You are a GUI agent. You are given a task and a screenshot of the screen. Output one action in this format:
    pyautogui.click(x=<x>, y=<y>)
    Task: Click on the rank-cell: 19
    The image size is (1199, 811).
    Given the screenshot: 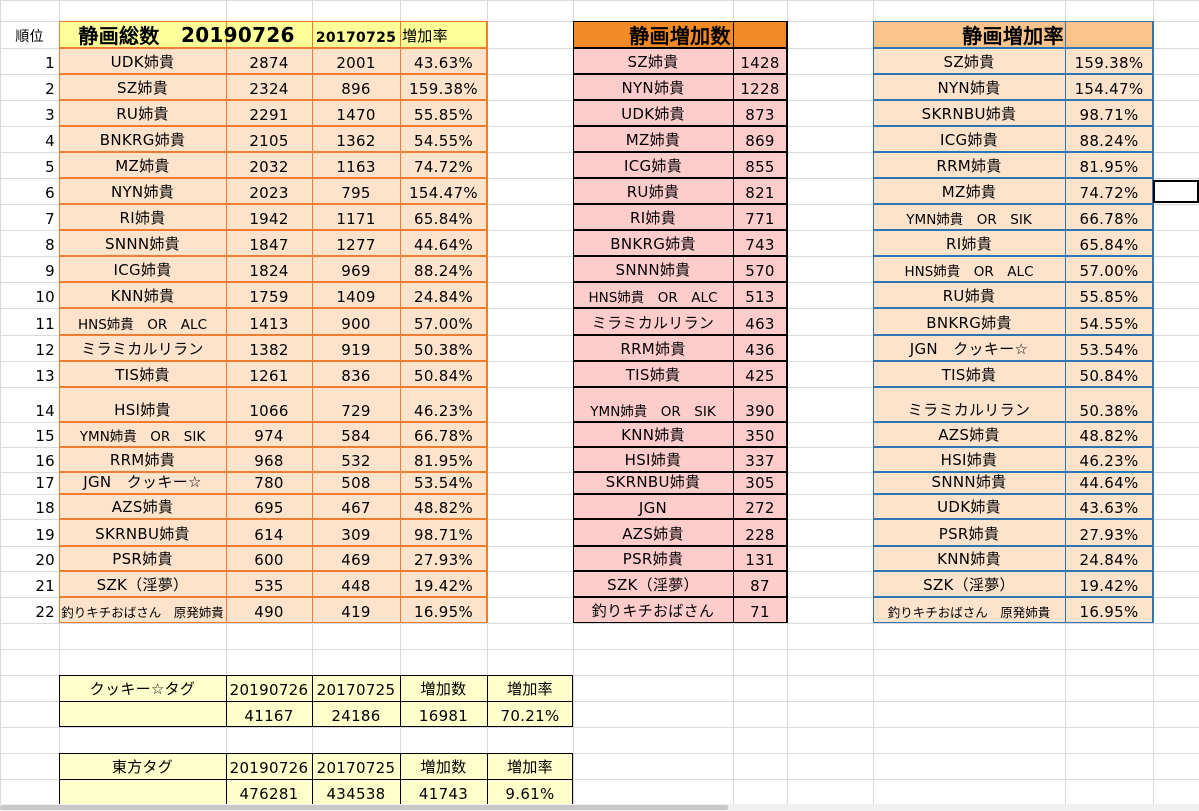 What is the action you would take?
    pyautogui.click(x=45, y=535)
    